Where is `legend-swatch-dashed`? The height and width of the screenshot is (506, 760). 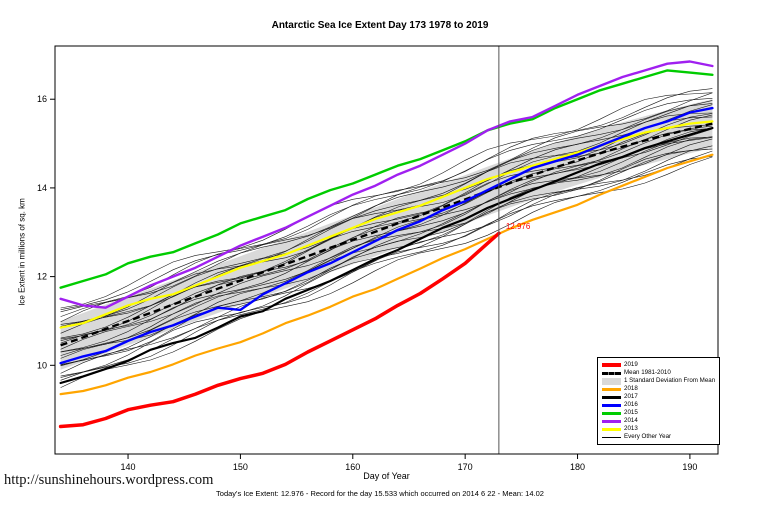
legend-swatch-dashed is located at coordinates (611, 373).